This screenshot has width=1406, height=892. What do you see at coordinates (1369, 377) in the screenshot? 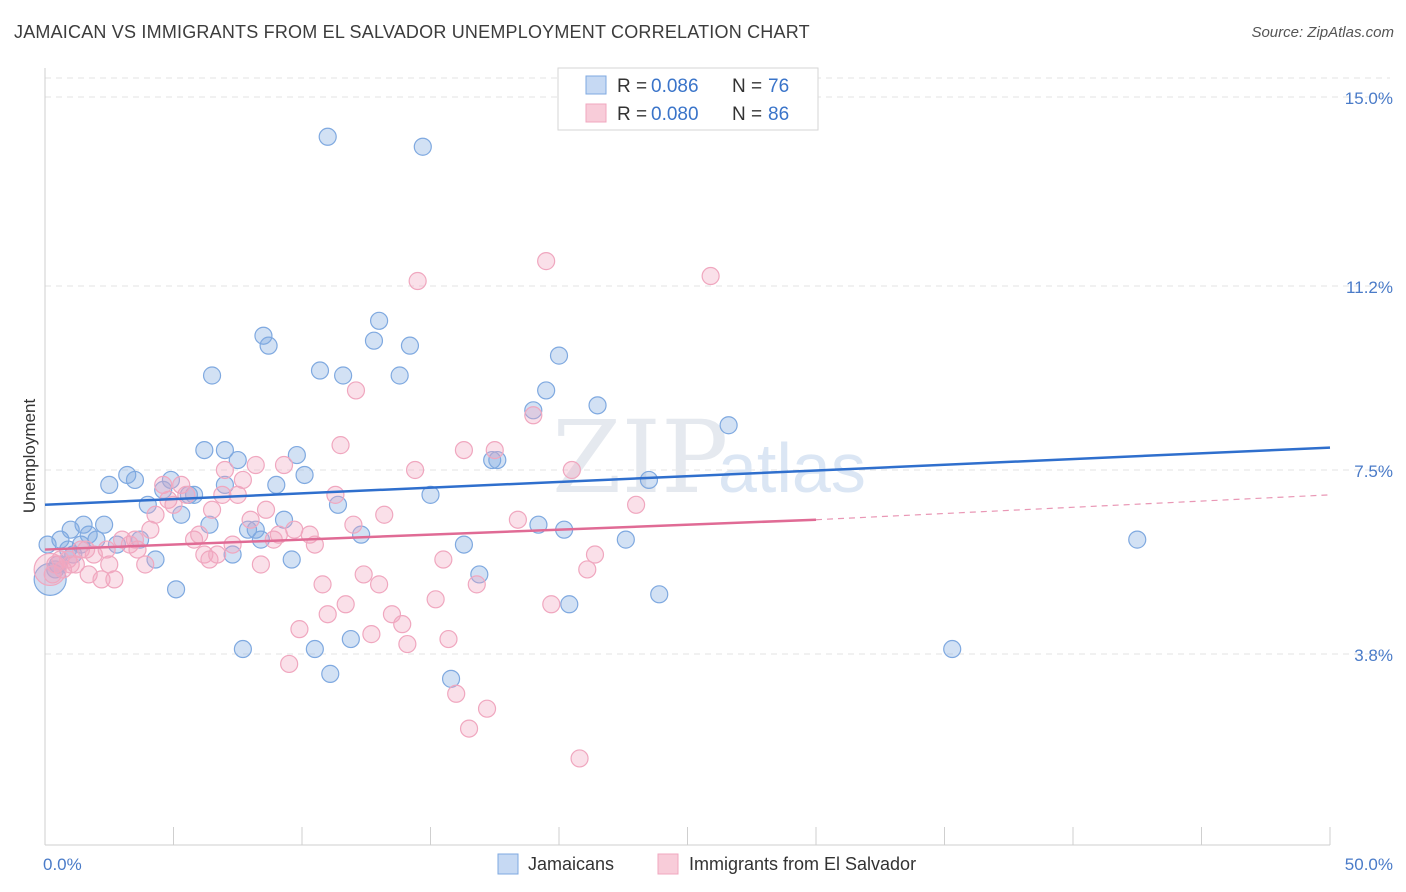
I see `y-tick-labels: 3.8% 7.5% 11.2% 15.0%` at bounding box center [1369, 377].